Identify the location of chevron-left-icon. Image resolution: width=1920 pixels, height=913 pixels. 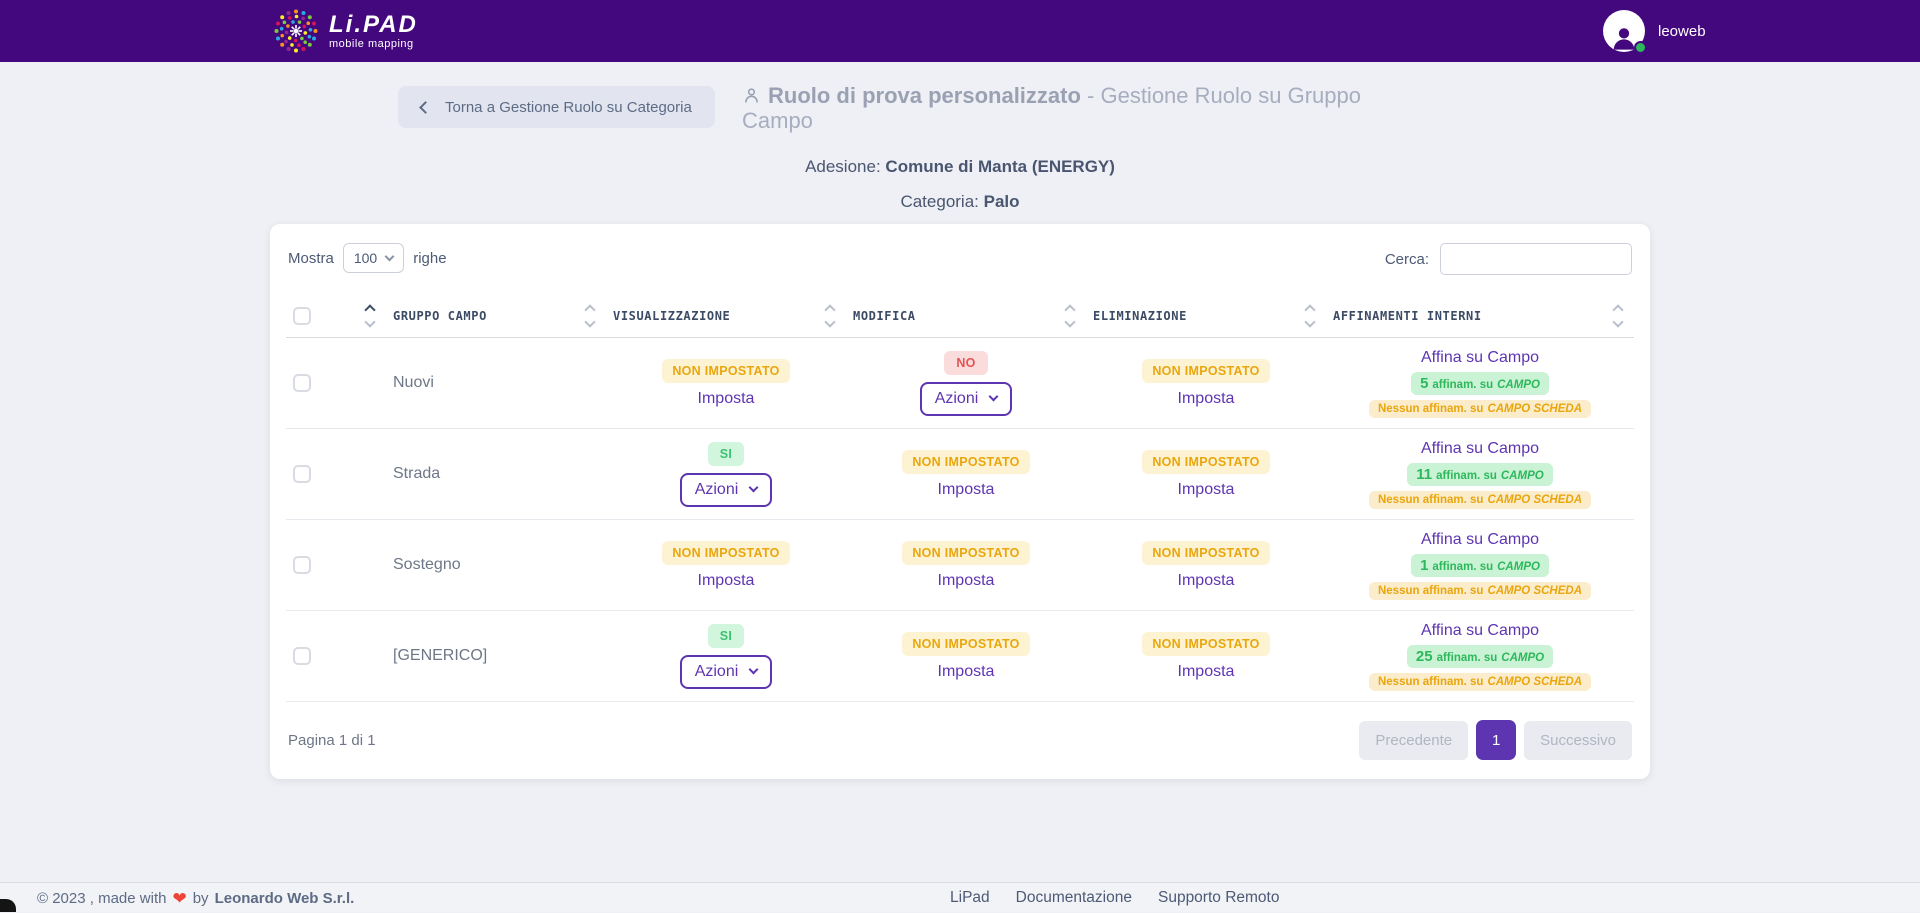
(425, 107).